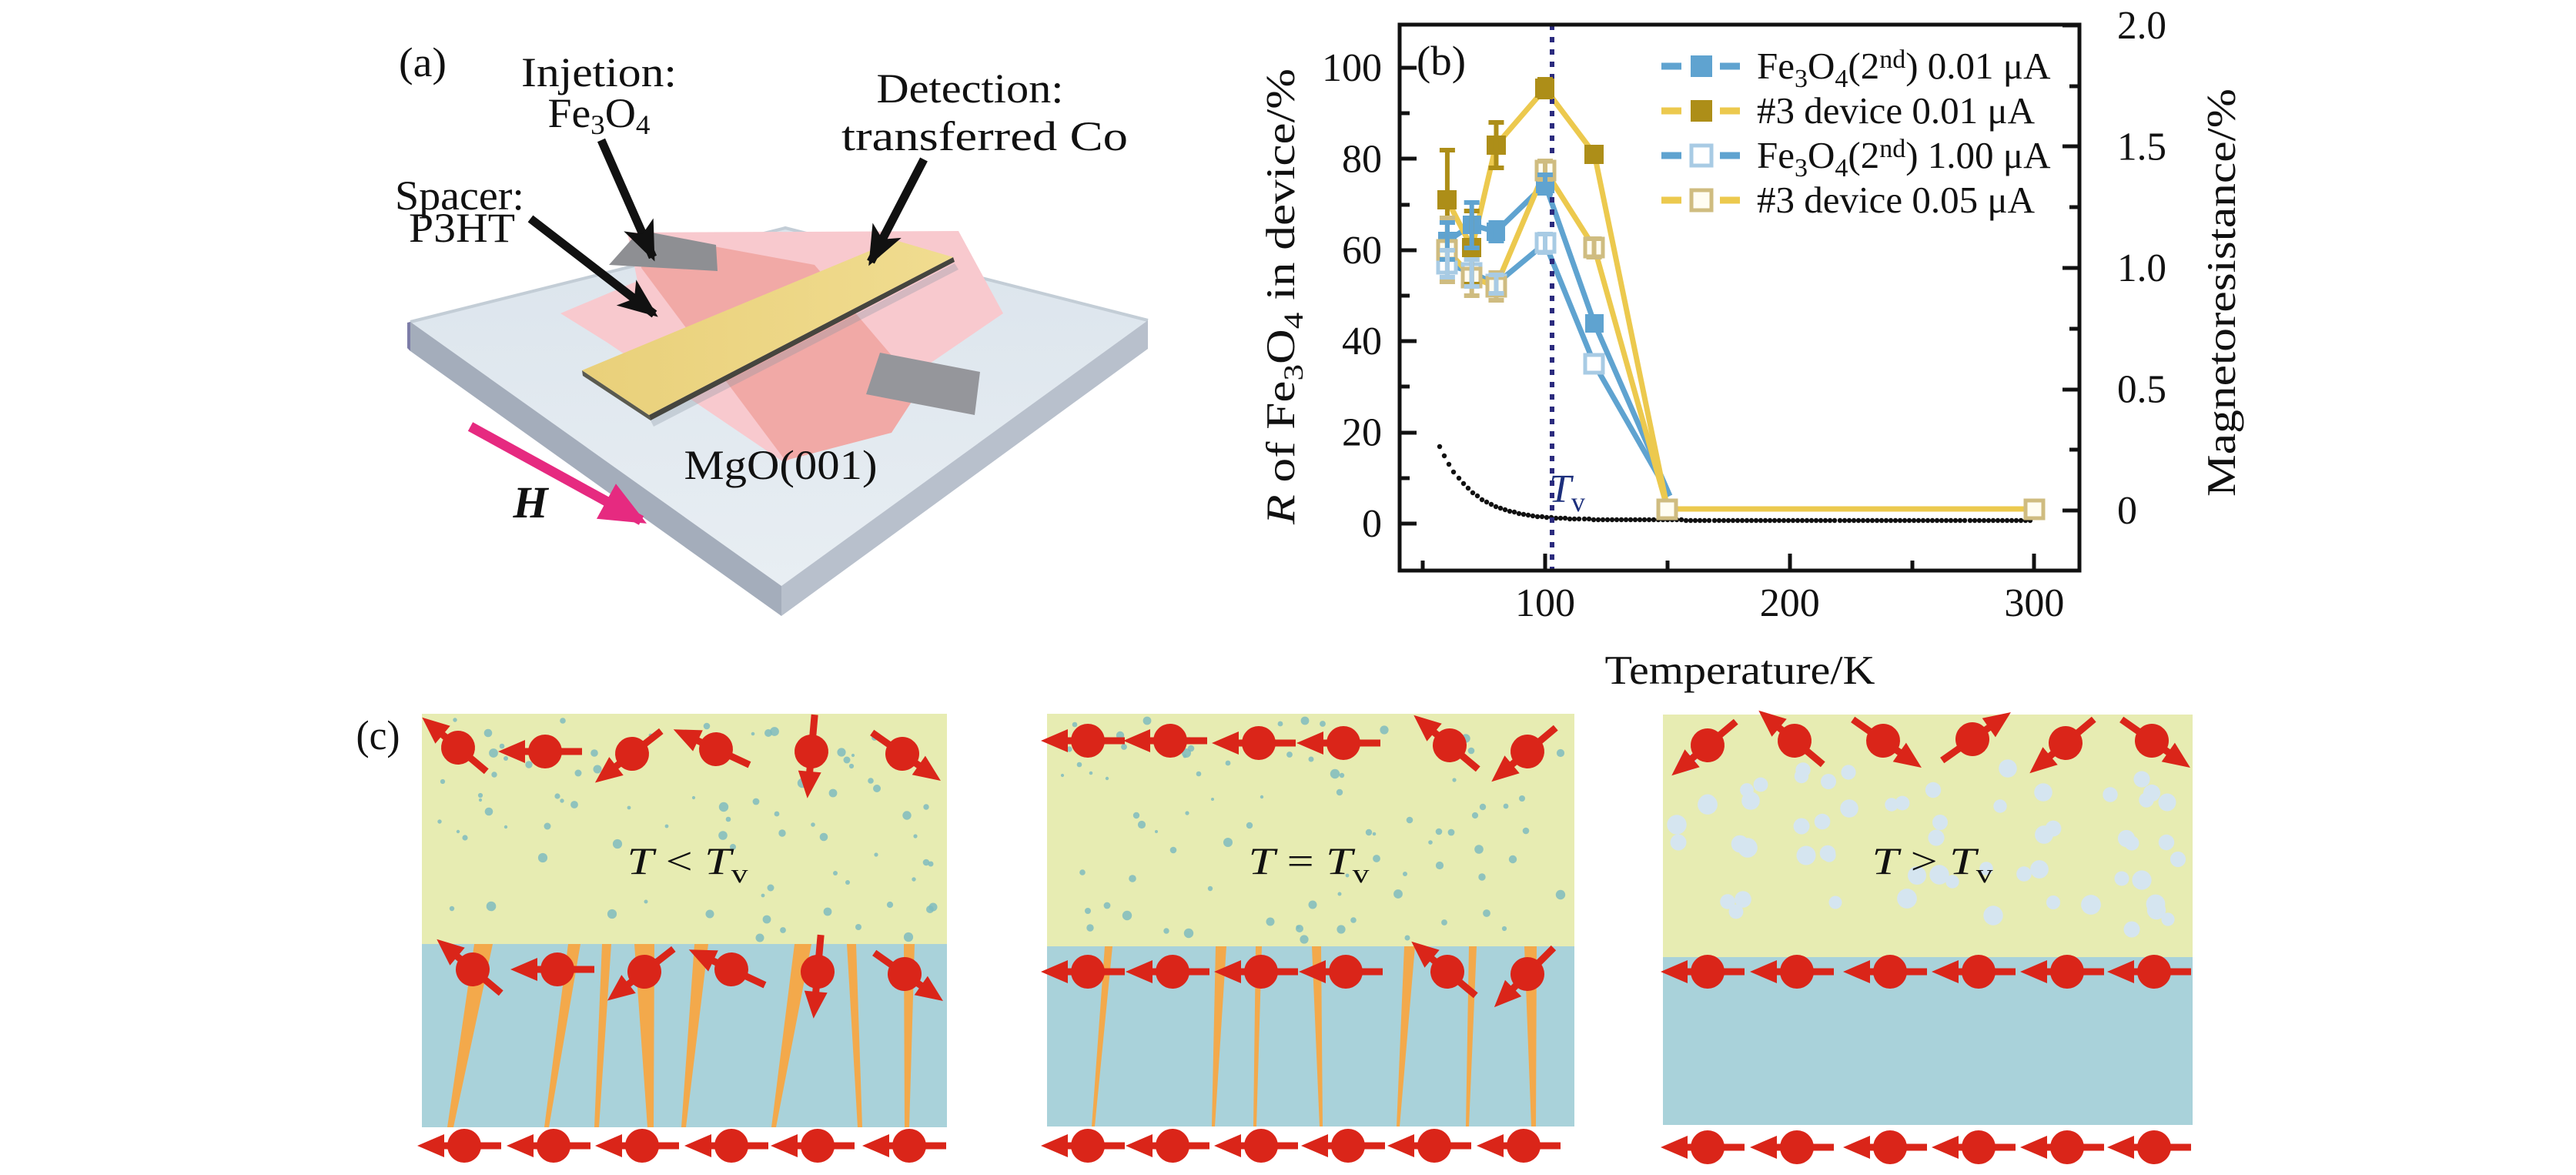 The image size is (2576, 1175). Describe the element at coordinates (1362, 433) in the screenshot. I see `svg-text: 20` at that location.